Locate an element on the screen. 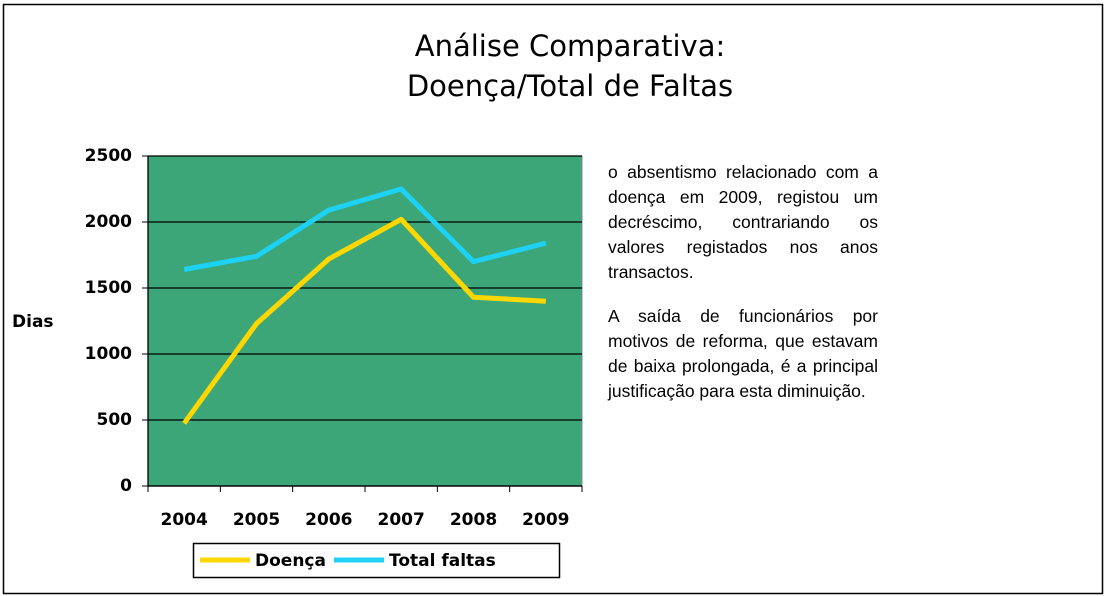 The height and width of the screenshot is (596, 1107). x-tick-label: 2009 is located at coordinates (545, 520).